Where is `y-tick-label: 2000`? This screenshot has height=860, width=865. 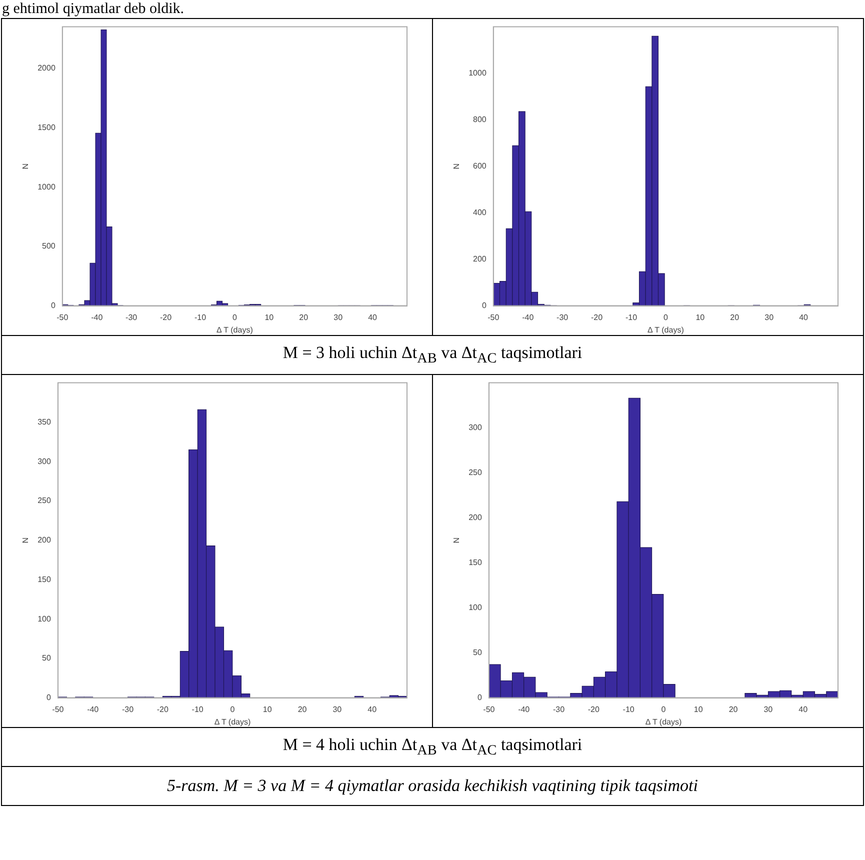
y-tick-label: 2000 is located at coordinates (47, 68).